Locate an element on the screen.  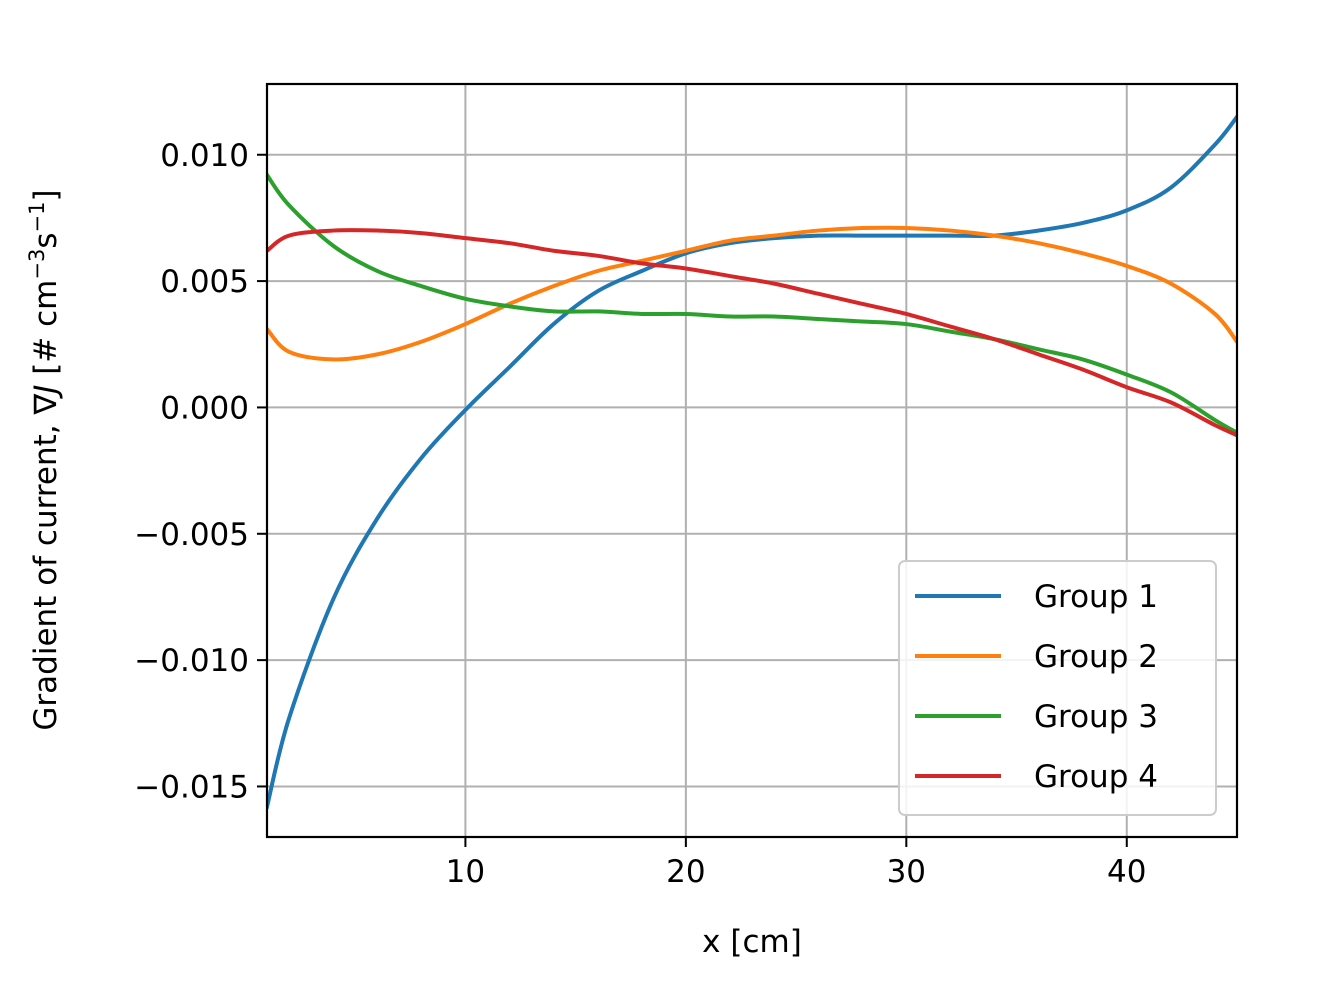
x-tick-label: 40 is located at coordinates (1126, 872).